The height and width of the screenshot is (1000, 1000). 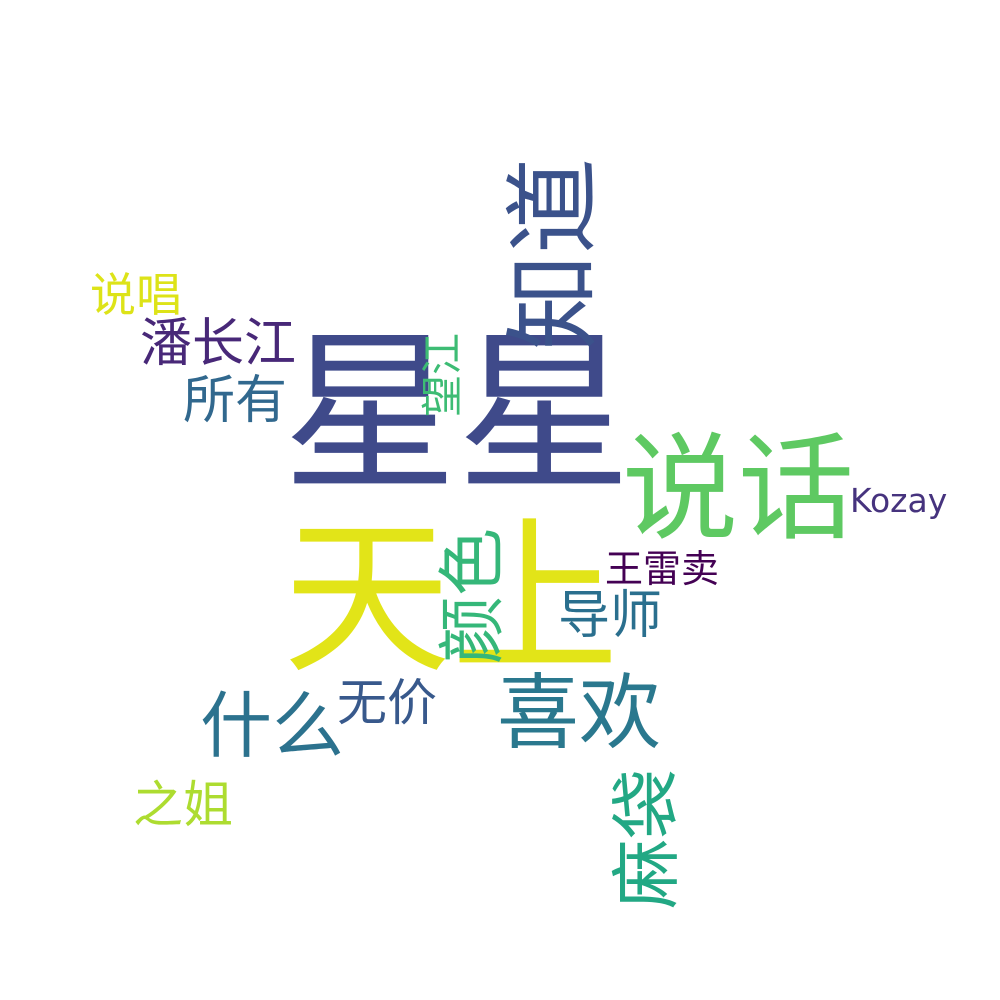 I want to click on word-suoyou: 所有, so click(x=235, y=401).